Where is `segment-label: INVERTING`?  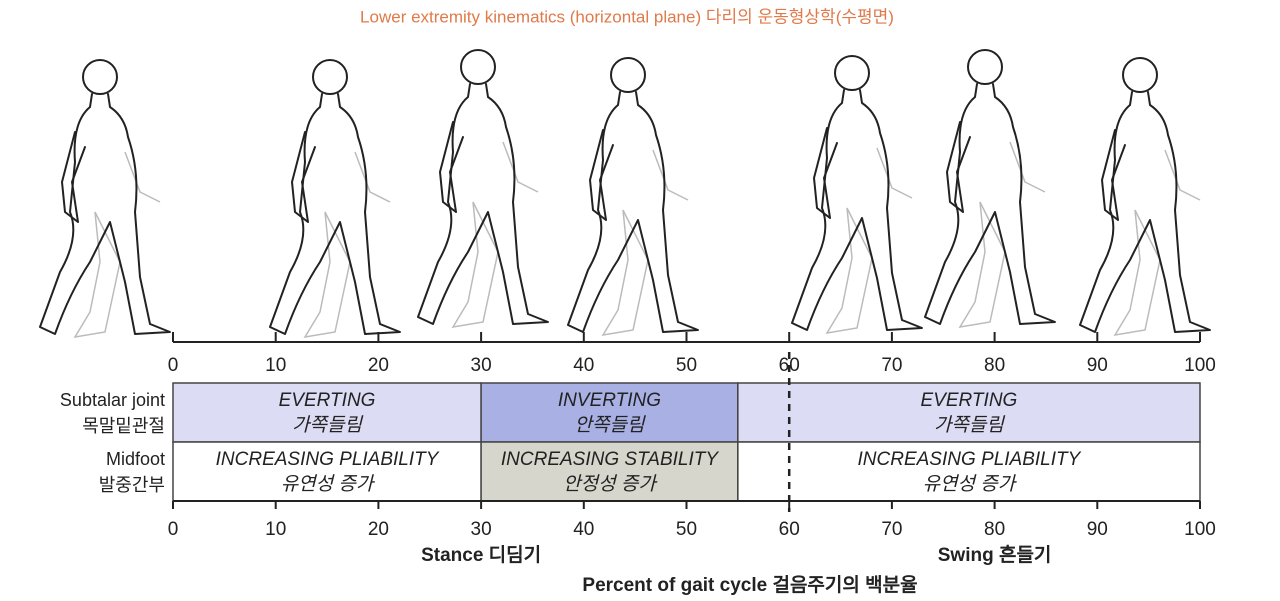
segment-label: INVERTING is located at coordinates (609, 400).